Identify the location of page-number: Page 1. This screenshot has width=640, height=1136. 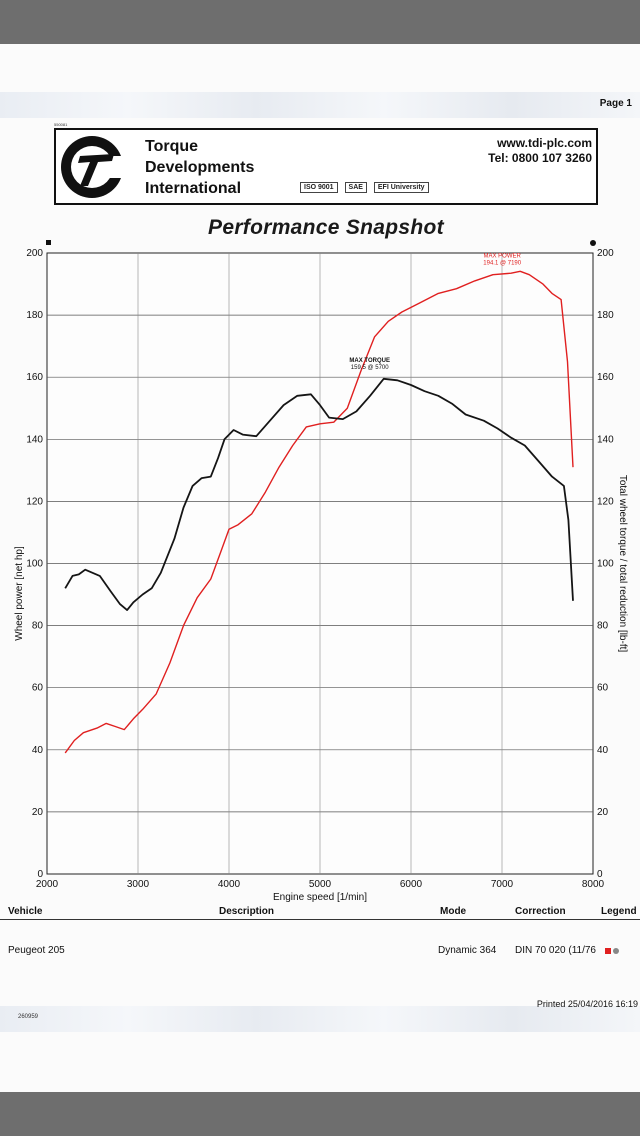
(615, 103).